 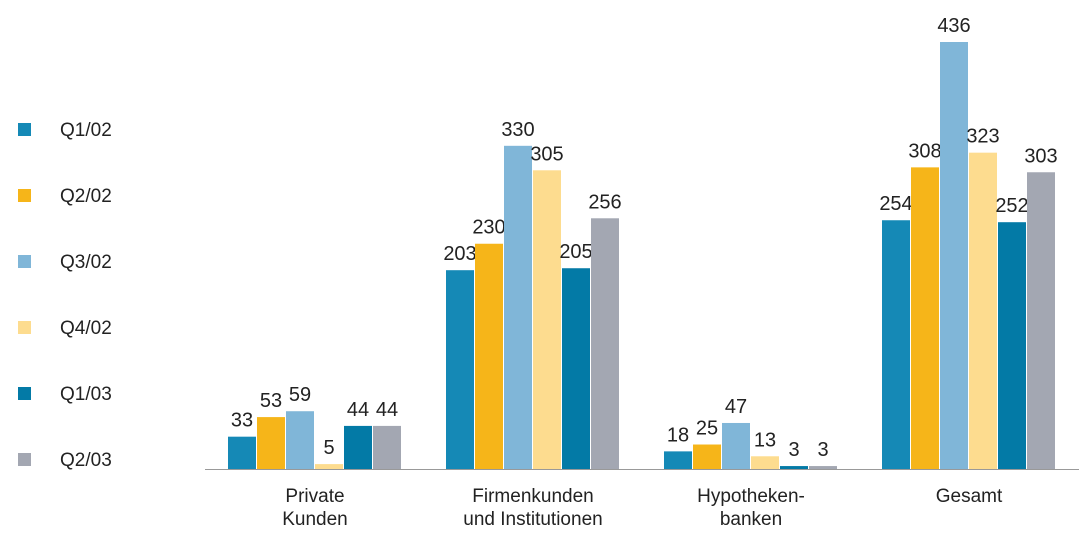 What do you see at coordinates (751, 519) in the screenshot?
I see `x-tick-label: banken` at bounding box center [751, 519].